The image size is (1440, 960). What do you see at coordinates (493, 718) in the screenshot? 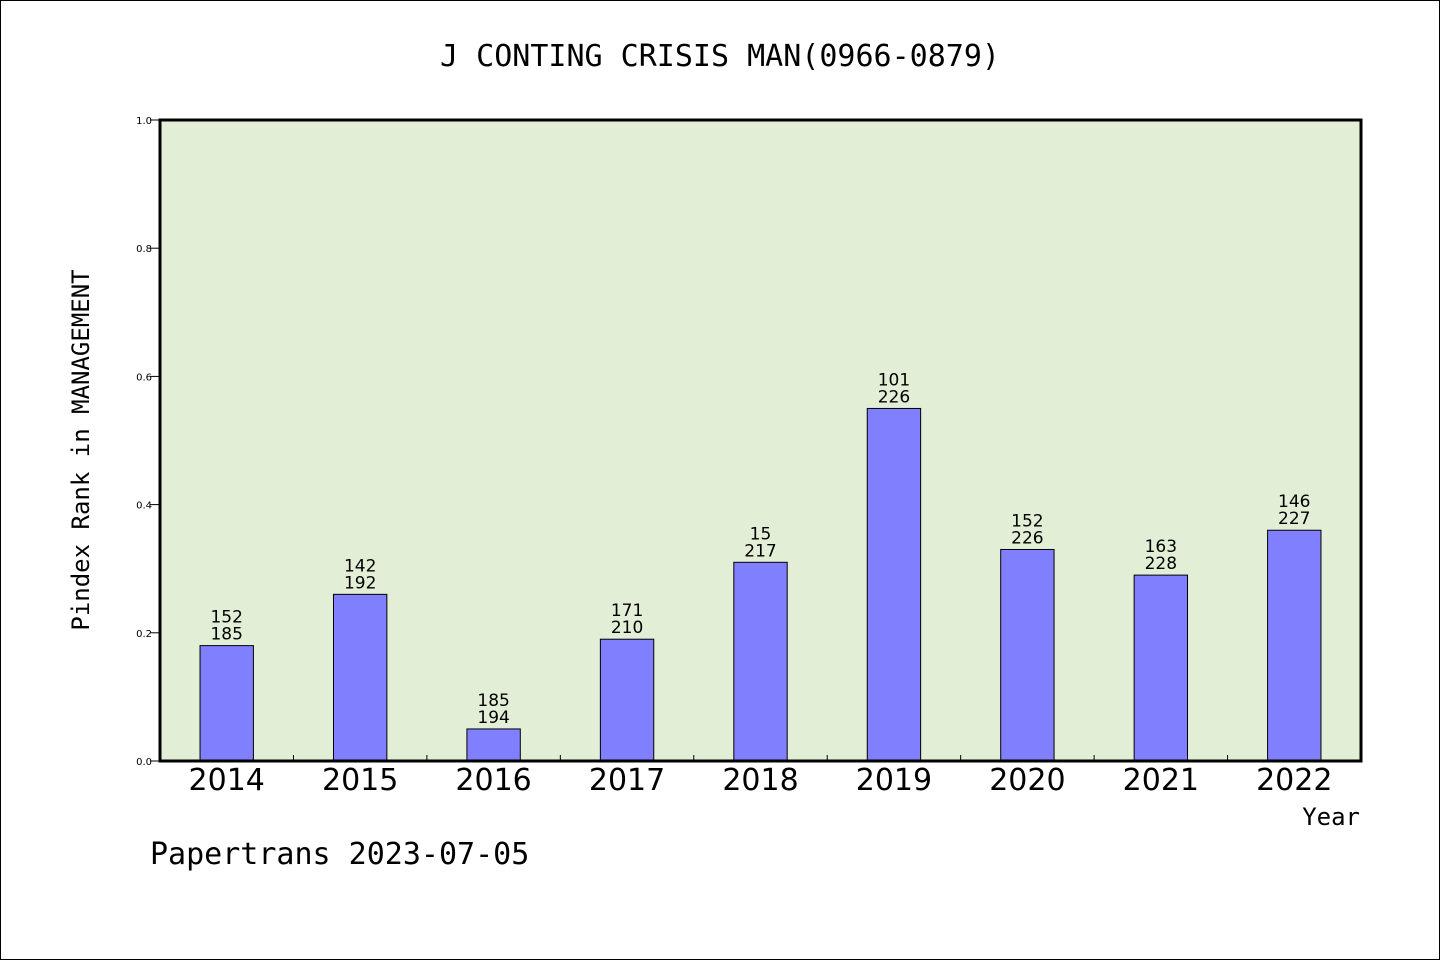
I see `data-label-bottom: 194` at bounding box center [493, 718].